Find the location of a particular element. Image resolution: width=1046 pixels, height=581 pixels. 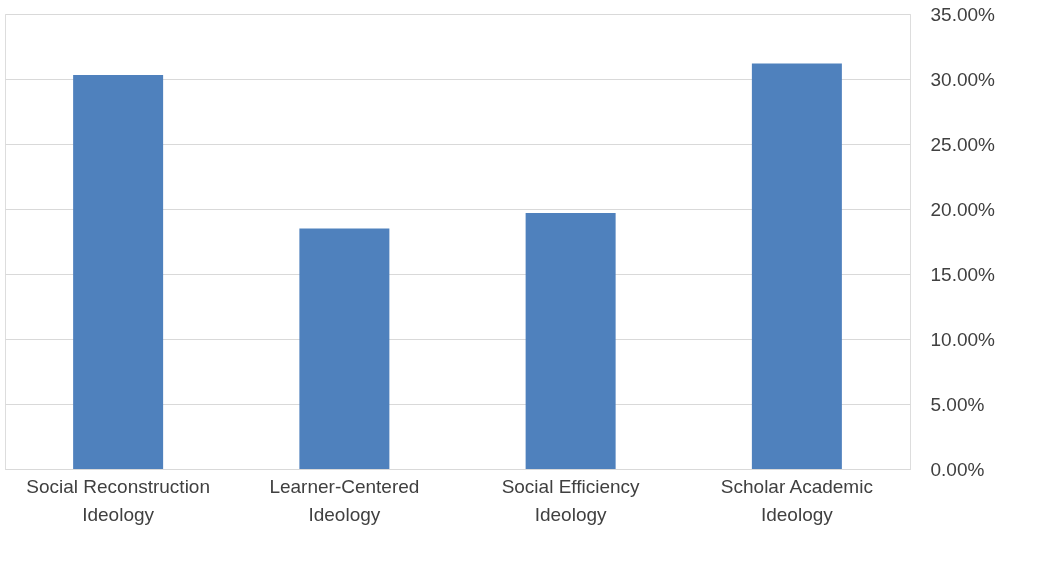

y-tick-label: 30.00% is located at coordinates (963, 79).